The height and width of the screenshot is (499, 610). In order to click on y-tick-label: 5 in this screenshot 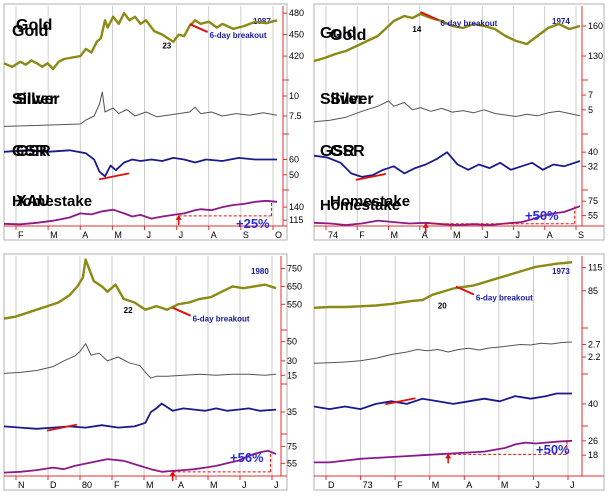, I will do `click(590, 110)`.